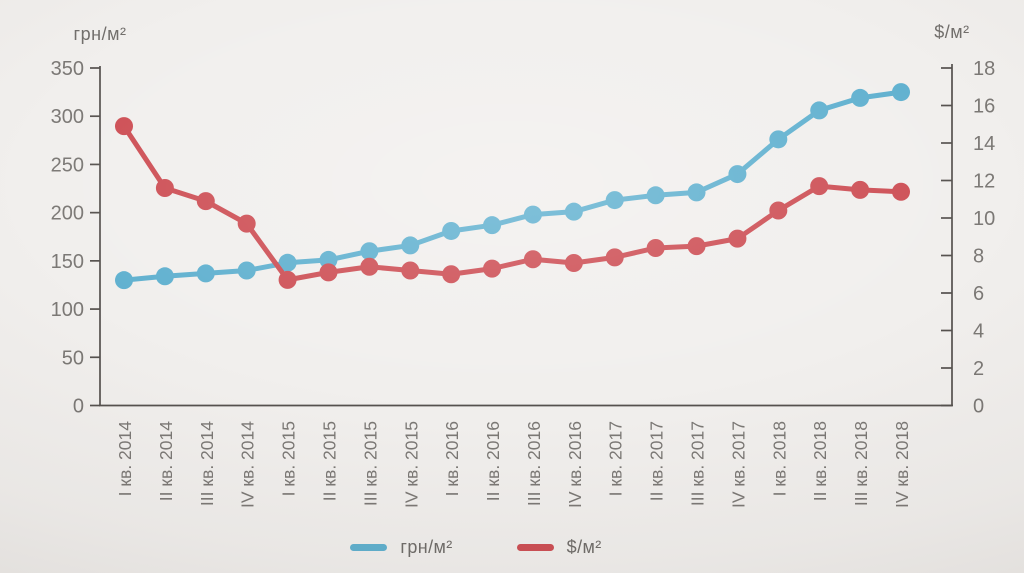  Describe the element at coordinates (978, 369) in the screenshot. I see `y-axis-right-tick-label: 2` at that location.